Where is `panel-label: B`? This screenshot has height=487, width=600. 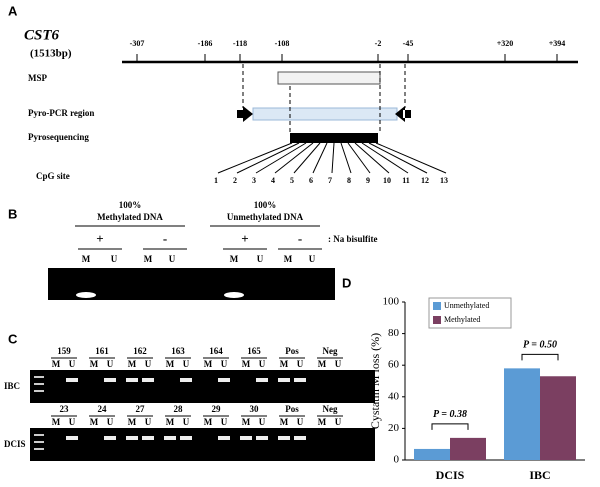 panel-label: B is located at coordinates (12, 213).